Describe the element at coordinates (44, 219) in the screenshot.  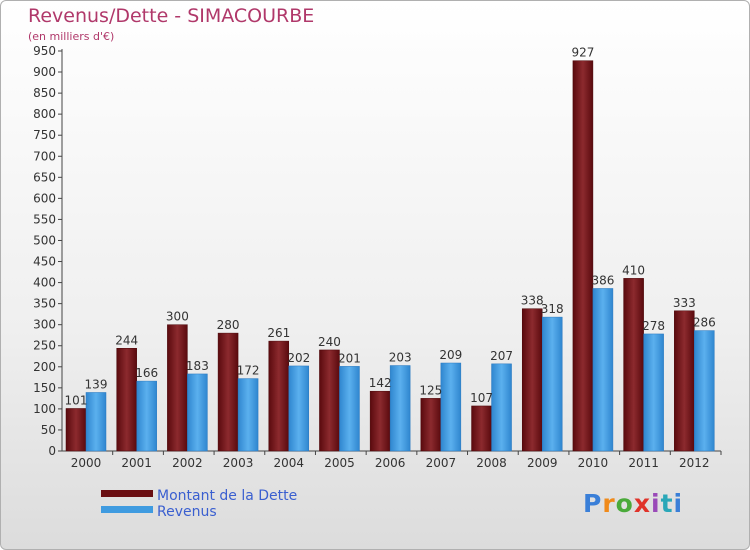
I see `y-tick-label: 550` at that location.